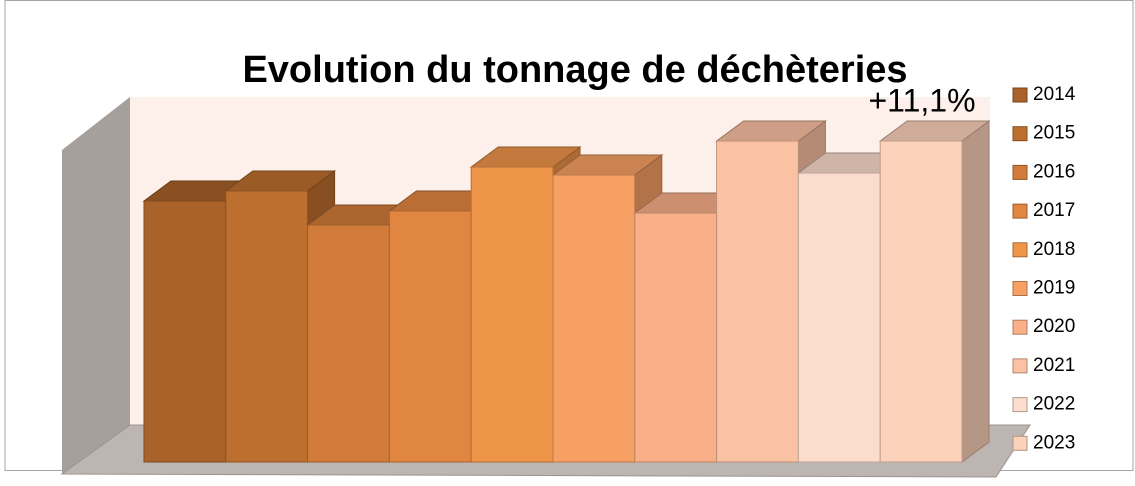 The width and height of the screenshot is (1135, 486). Describe the element at coordinates (975, 291) in the screenshot. I see `bar-side` at that location.